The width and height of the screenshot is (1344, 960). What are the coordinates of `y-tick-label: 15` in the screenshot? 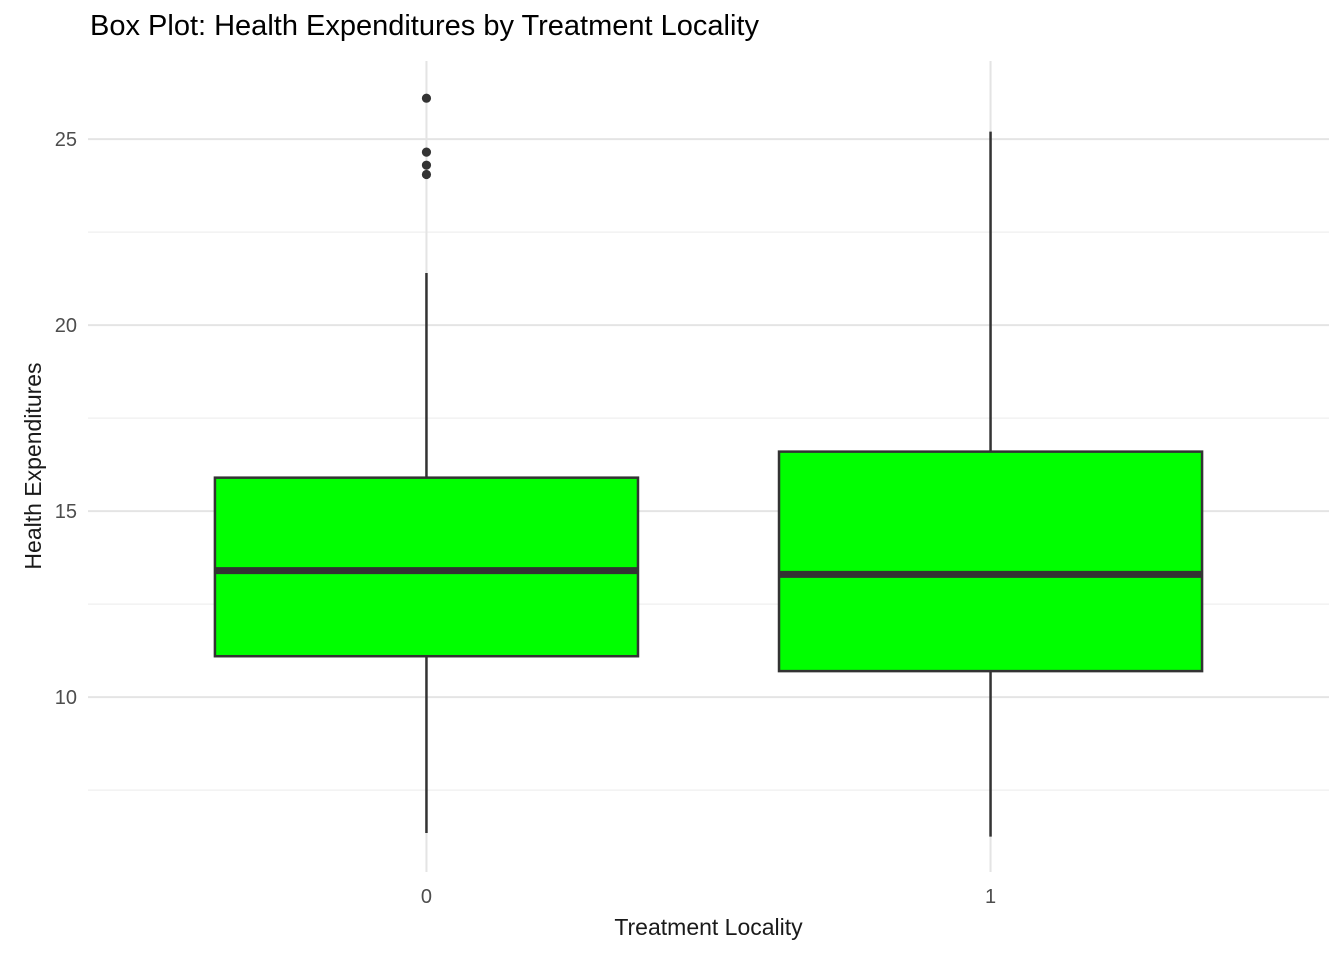 It's located at (66, 512).